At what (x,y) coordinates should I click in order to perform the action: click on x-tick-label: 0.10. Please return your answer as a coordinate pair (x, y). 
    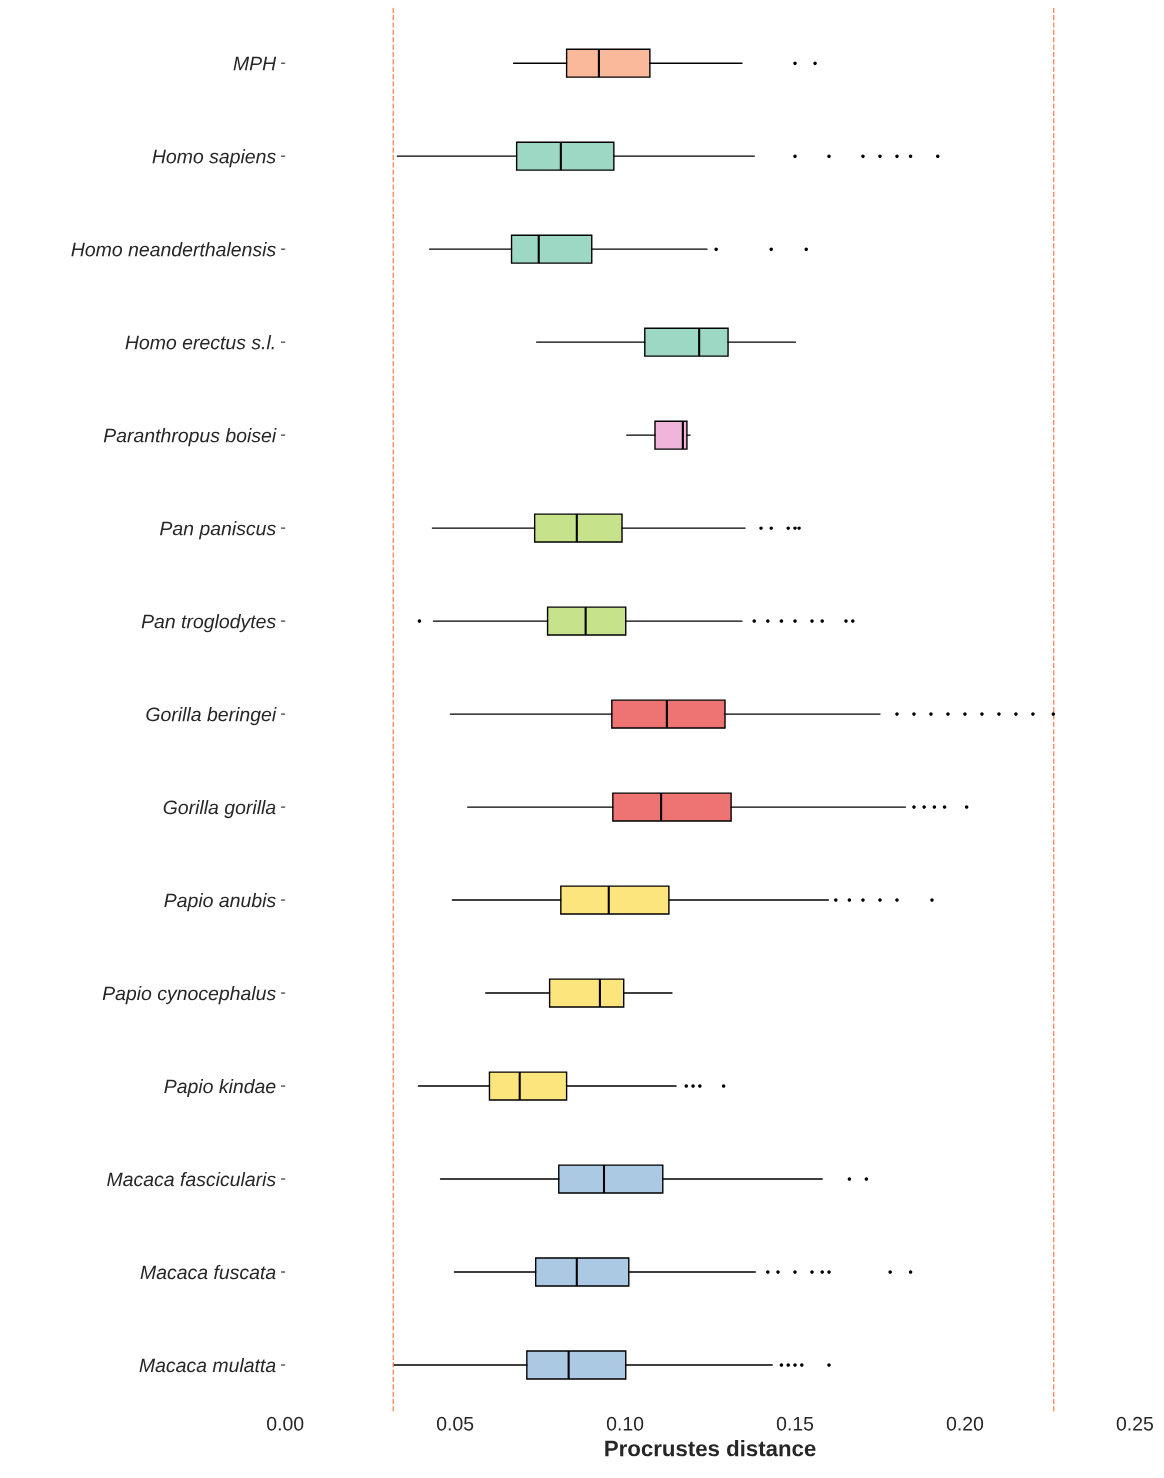
    Looking at the image, I should click on (625, 1423).